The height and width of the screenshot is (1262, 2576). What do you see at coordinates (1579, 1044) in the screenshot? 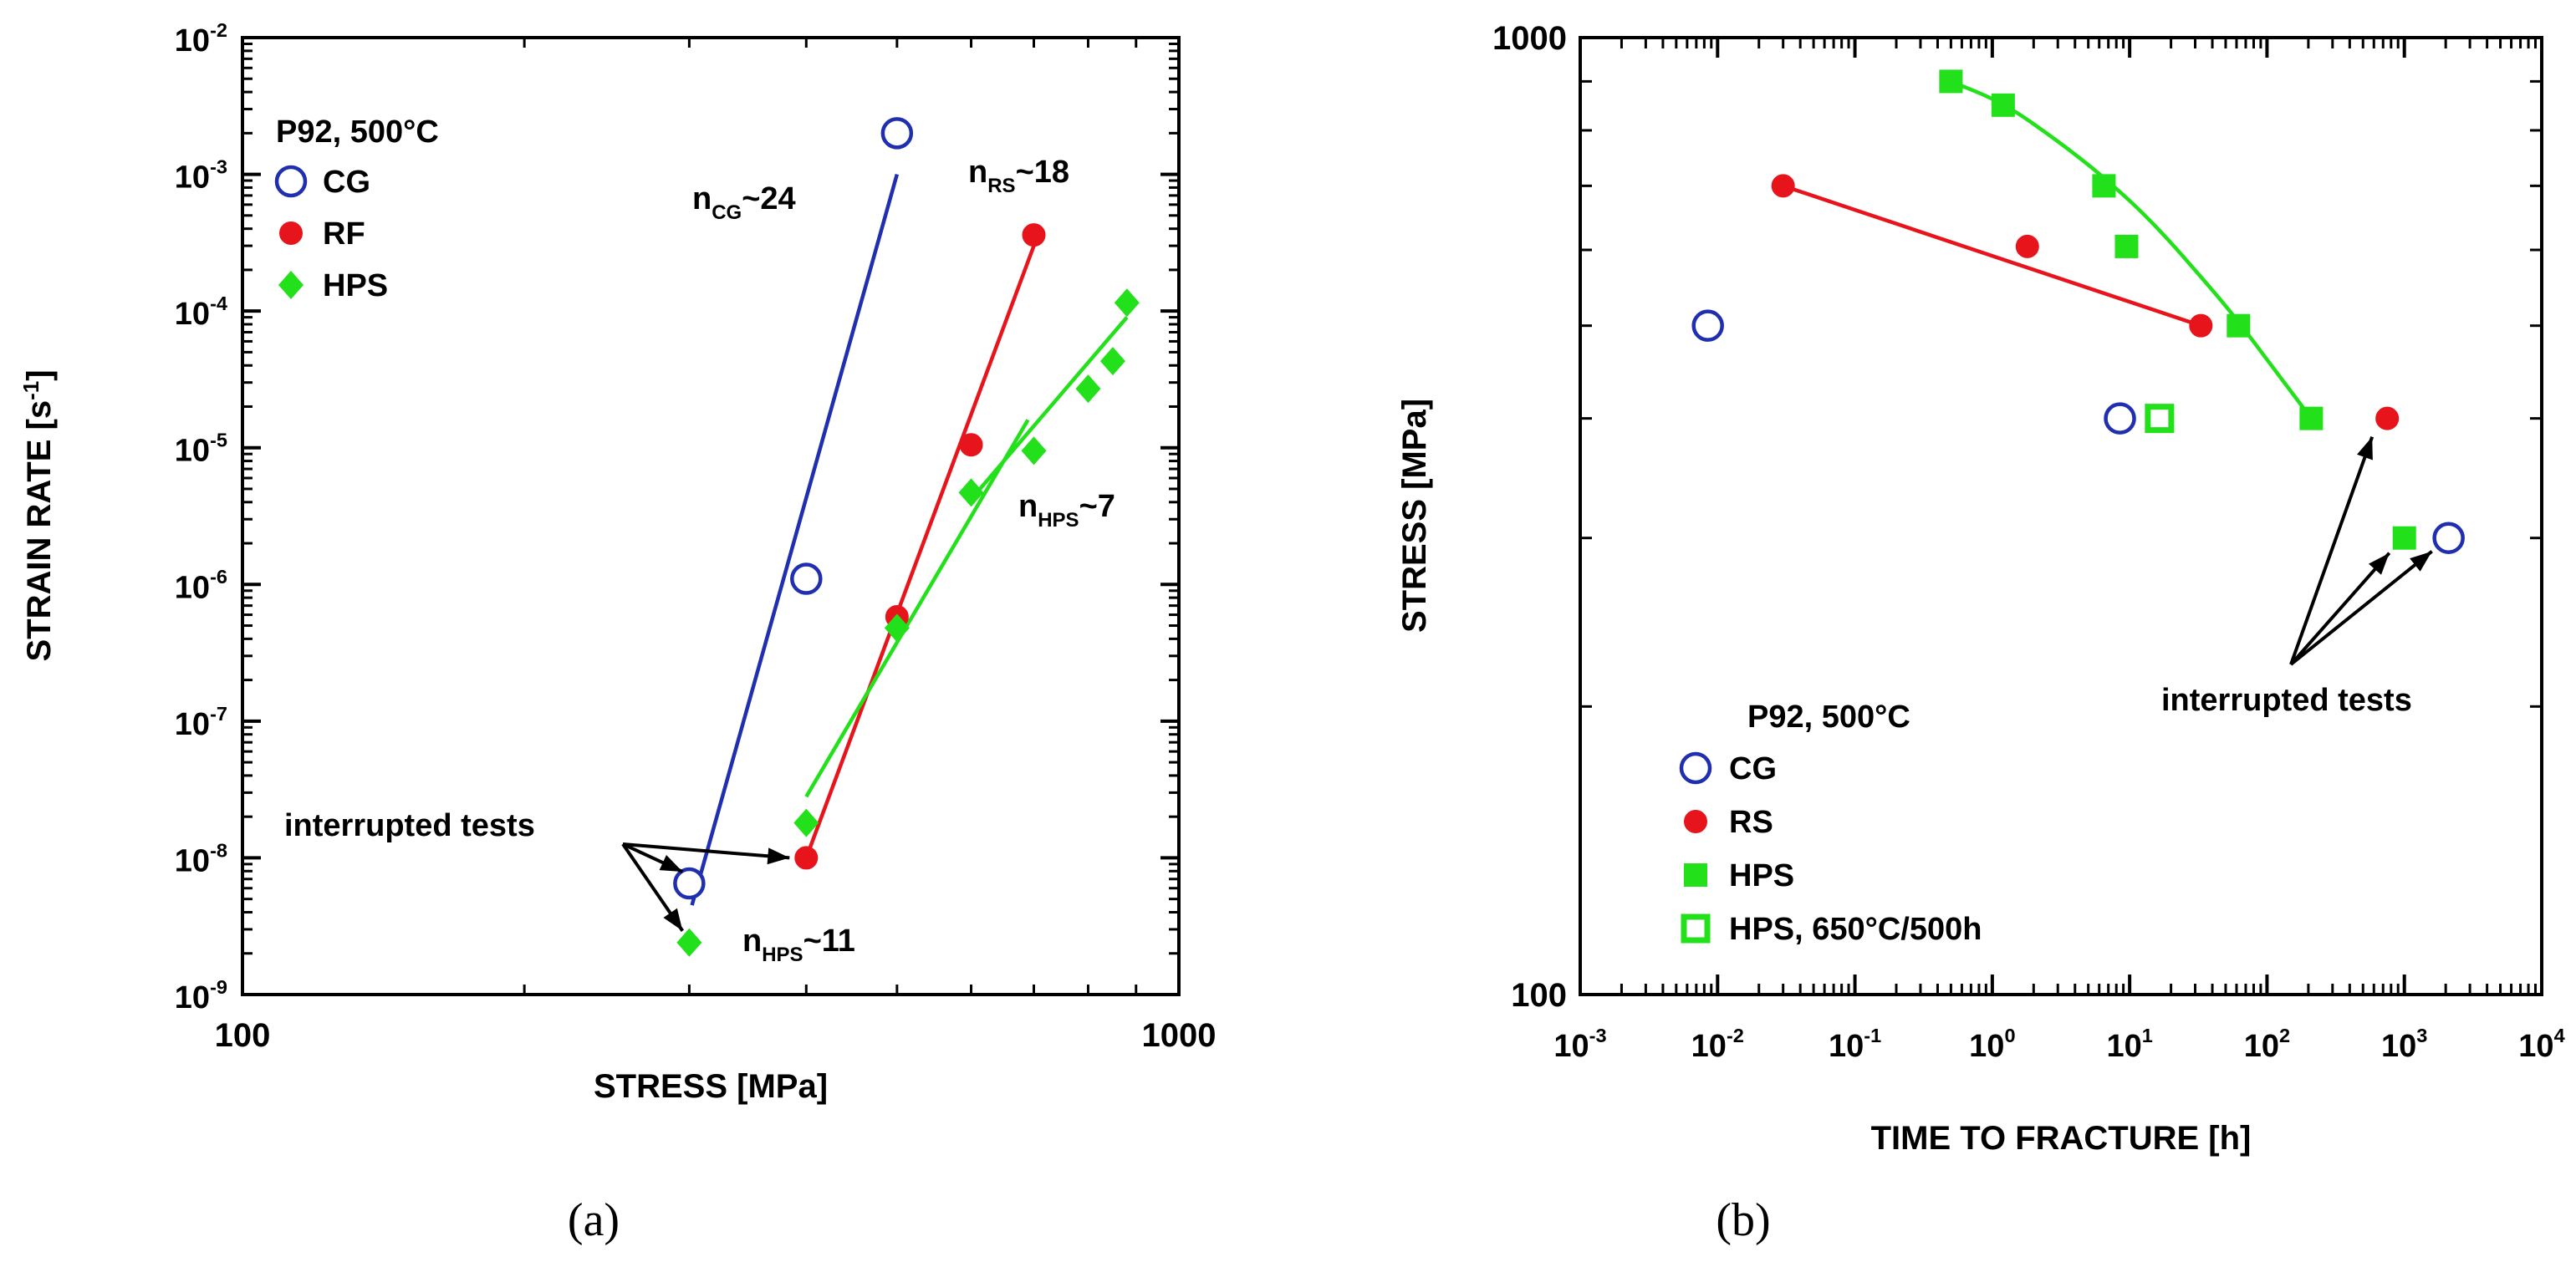
I see `b-x-tick-label-0: 10⁻³` at bounding box center [1579, 1044].